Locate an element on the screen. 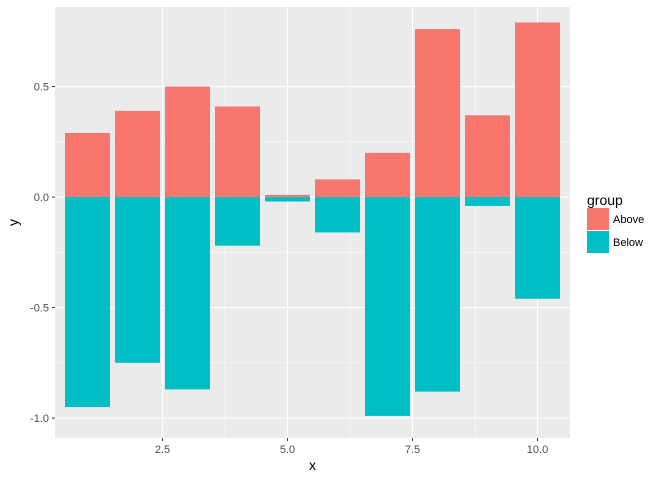 The image size is (672, 480). legend-label-below: Below is located at coordinates (628, 243).